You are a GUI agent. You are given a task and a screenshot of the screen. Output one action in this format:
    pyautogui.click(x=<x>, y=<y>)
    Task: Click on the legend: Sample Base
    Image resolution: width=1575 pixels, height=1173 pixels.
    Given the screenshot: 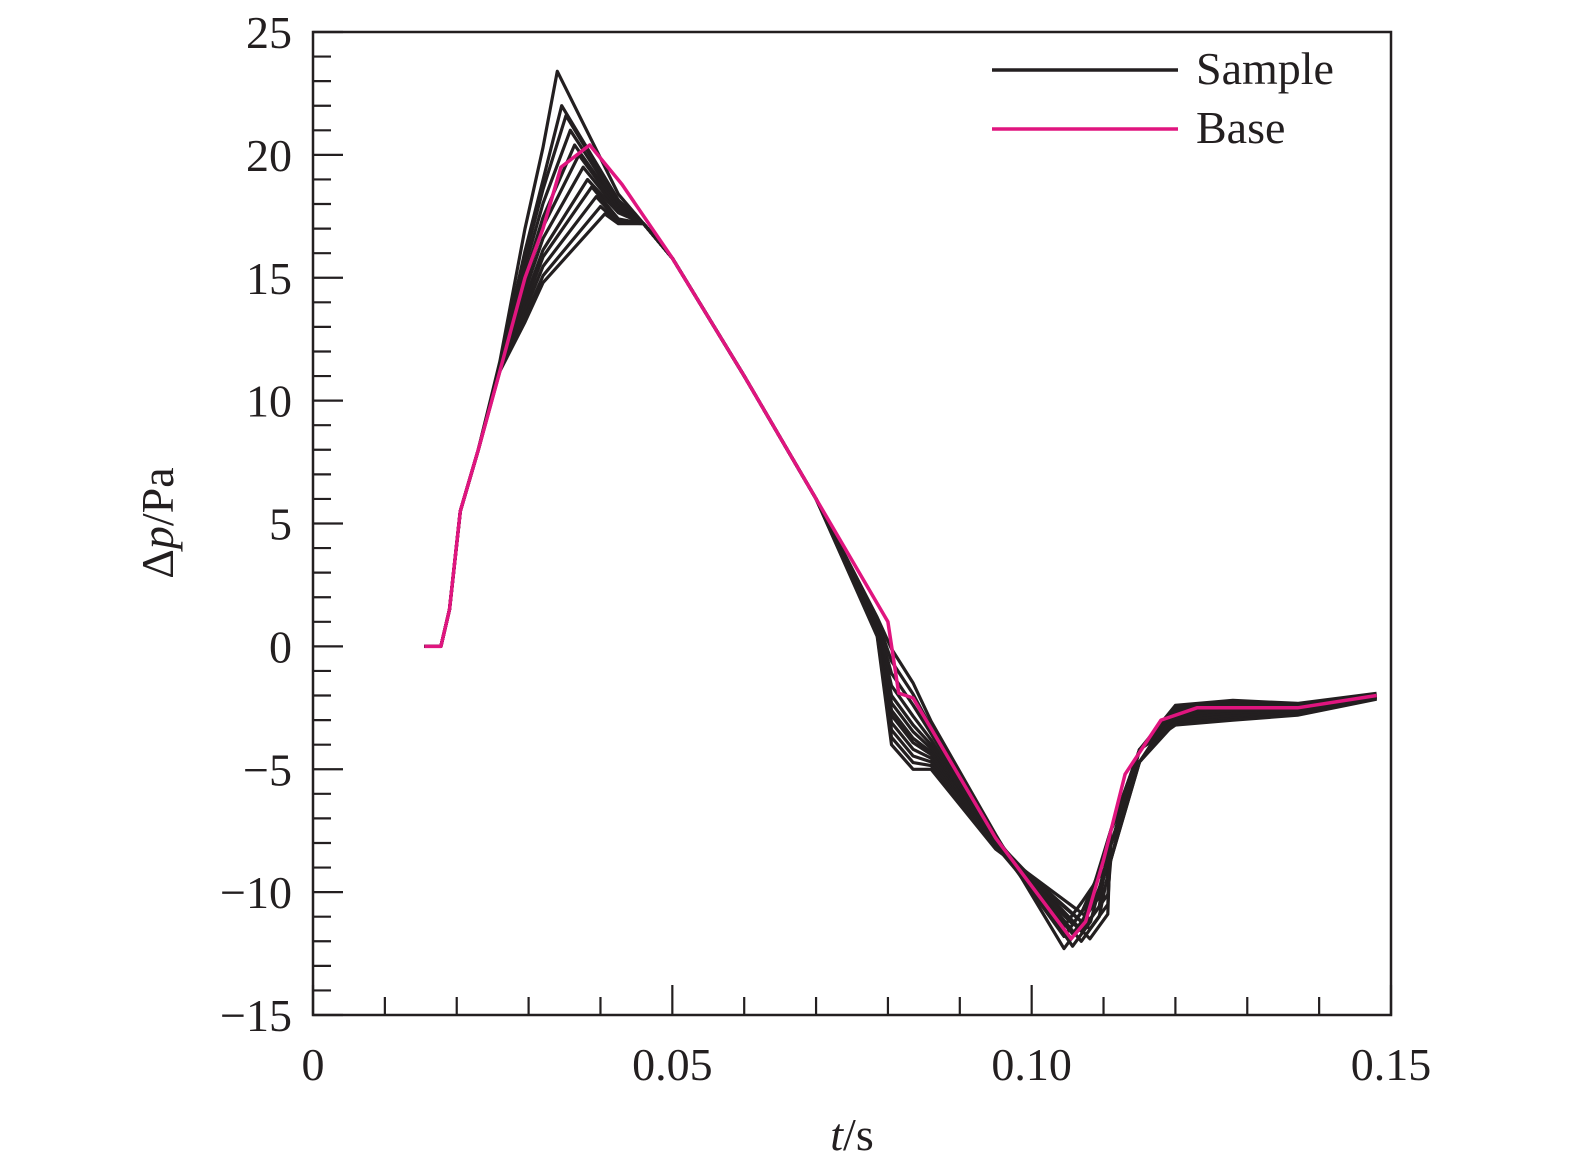 What is the action you would take?
    pyautogui.click(x=1163, y=98)
    